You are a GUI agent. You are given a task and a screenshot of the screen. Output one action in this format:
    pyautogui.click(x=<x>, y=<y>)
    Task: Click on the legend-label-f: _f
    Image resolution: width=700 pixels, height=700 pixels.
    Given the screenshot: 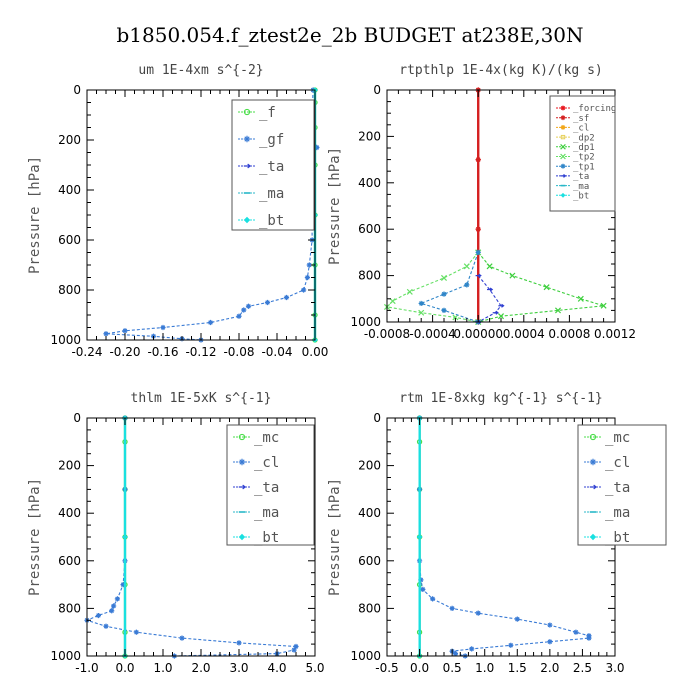 What is the action you would take?
    pyautogui.click(x=267, y=113)
    